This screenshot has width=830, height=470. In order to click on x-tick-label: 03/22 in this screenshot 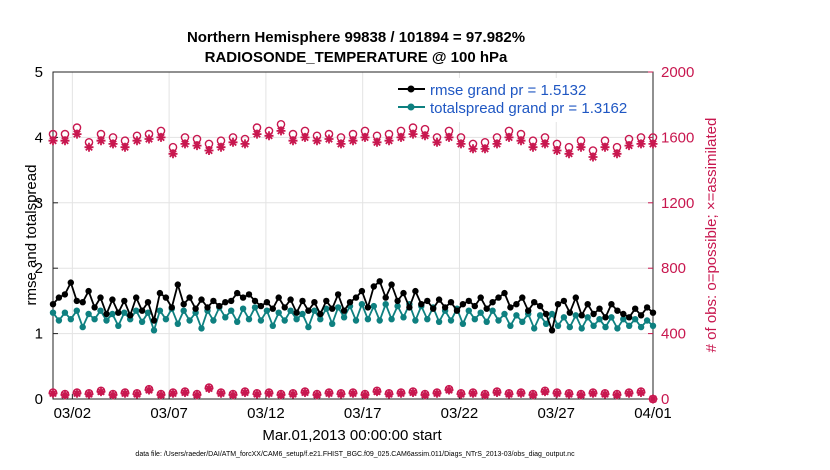, I will do `click(460, 413)`.